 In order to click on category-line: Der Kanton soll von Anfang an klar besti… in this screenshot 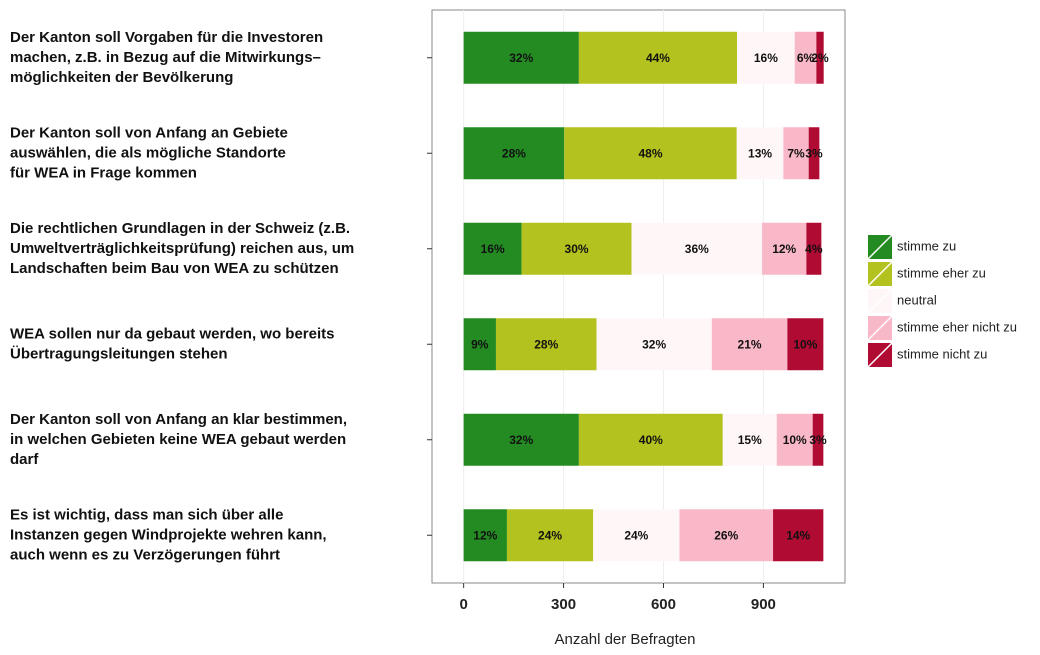, I will do `click(178, 419)`.